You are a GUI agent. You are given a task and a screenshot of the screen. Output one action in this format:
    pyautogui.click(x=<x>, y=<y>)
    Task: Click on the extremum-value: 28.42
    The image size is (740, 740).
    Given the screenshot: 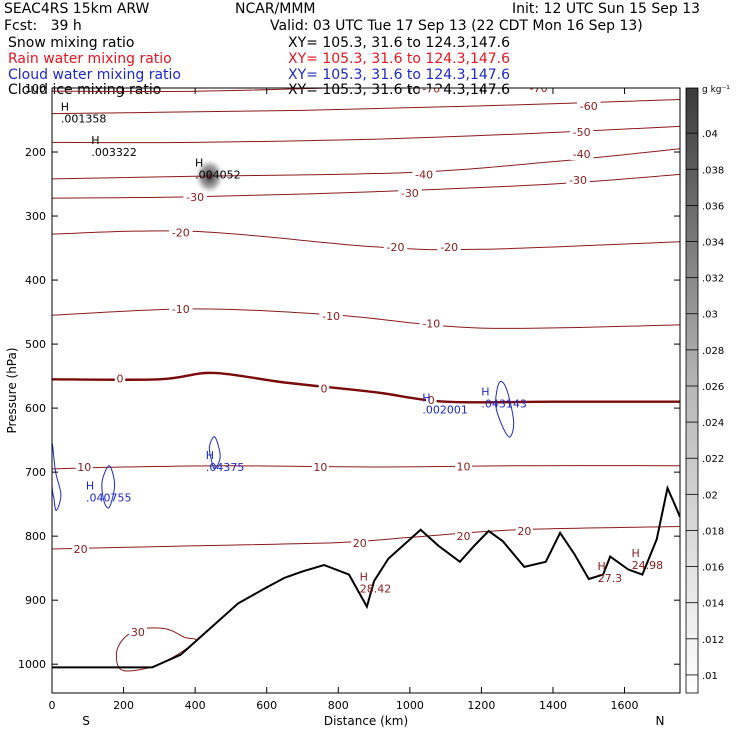 What is the action you would take?
    pyautogui.click(x=376, y=589)
    